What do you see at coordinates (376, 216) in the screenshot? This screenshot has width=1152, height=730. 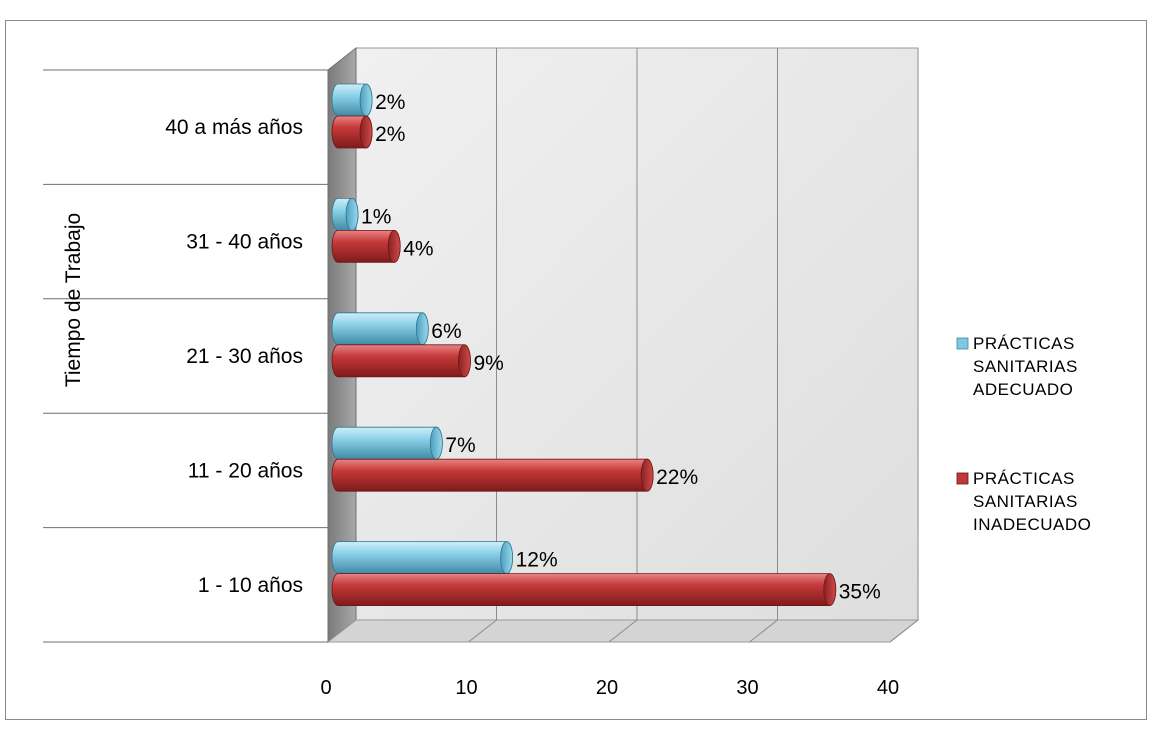 I see `data-label: 1%` at bounding box center [376, 216].